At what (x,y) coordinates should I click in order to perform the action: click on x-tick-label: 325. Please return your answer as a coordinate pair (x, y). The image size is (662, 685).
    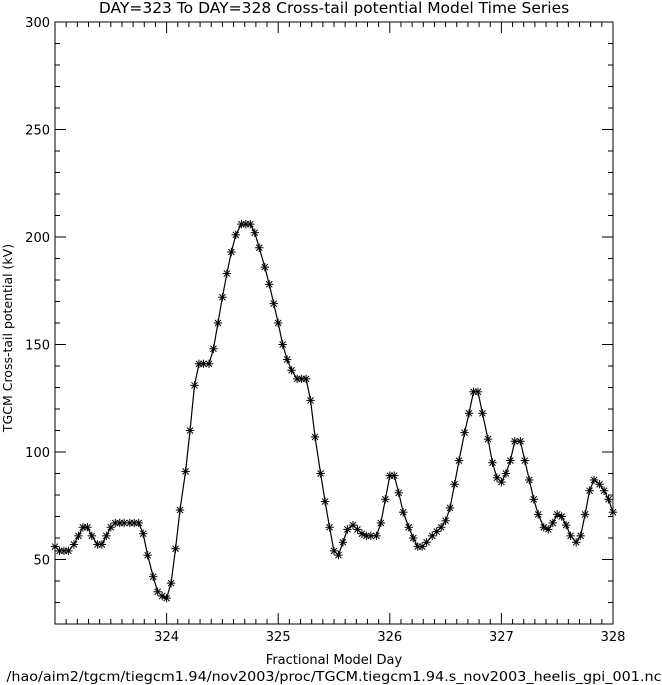
    Looking at the image, I should click on (278, 637).